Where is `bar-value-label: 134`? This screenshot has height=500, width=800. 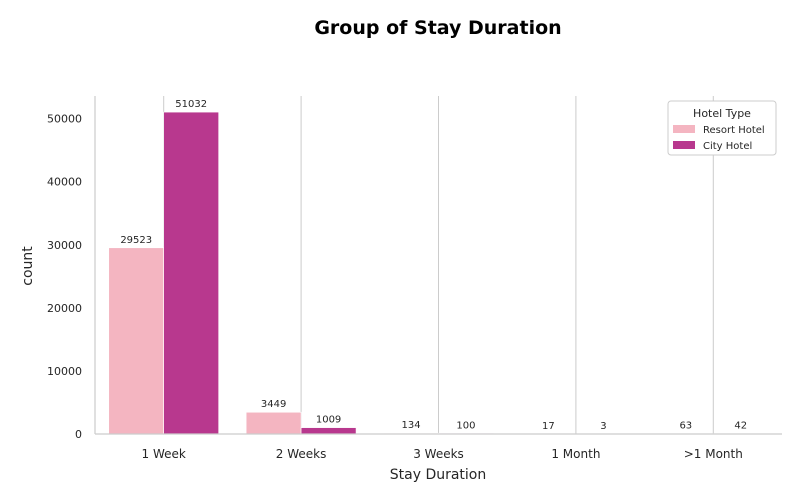
bar-value-label: 134 is located at coordinates (410, 425).